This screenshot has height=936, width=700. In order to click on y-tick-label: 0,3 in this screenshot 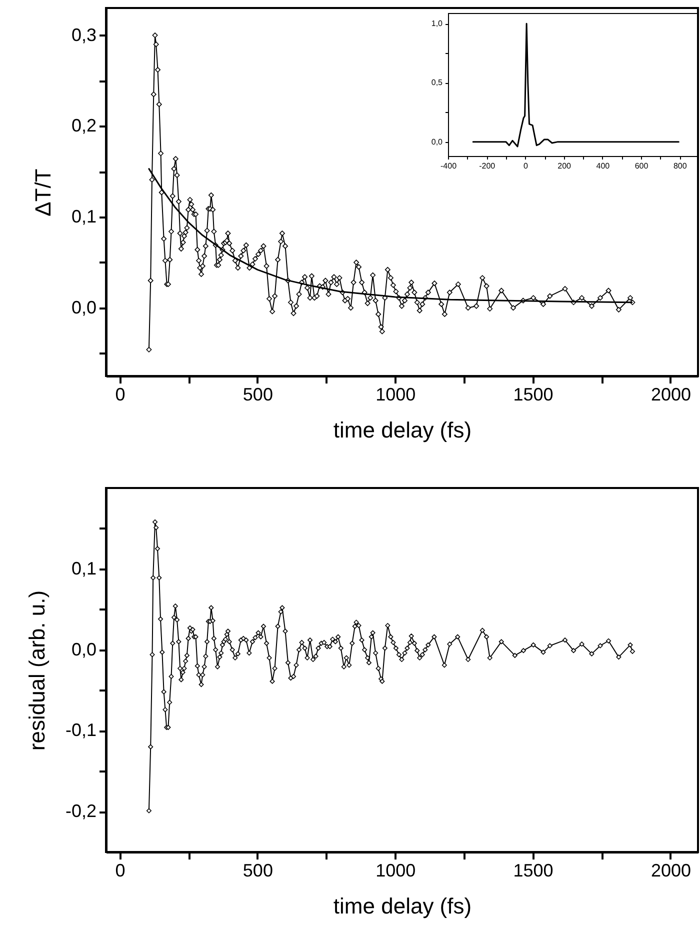, I will do `click(83, 34)`.